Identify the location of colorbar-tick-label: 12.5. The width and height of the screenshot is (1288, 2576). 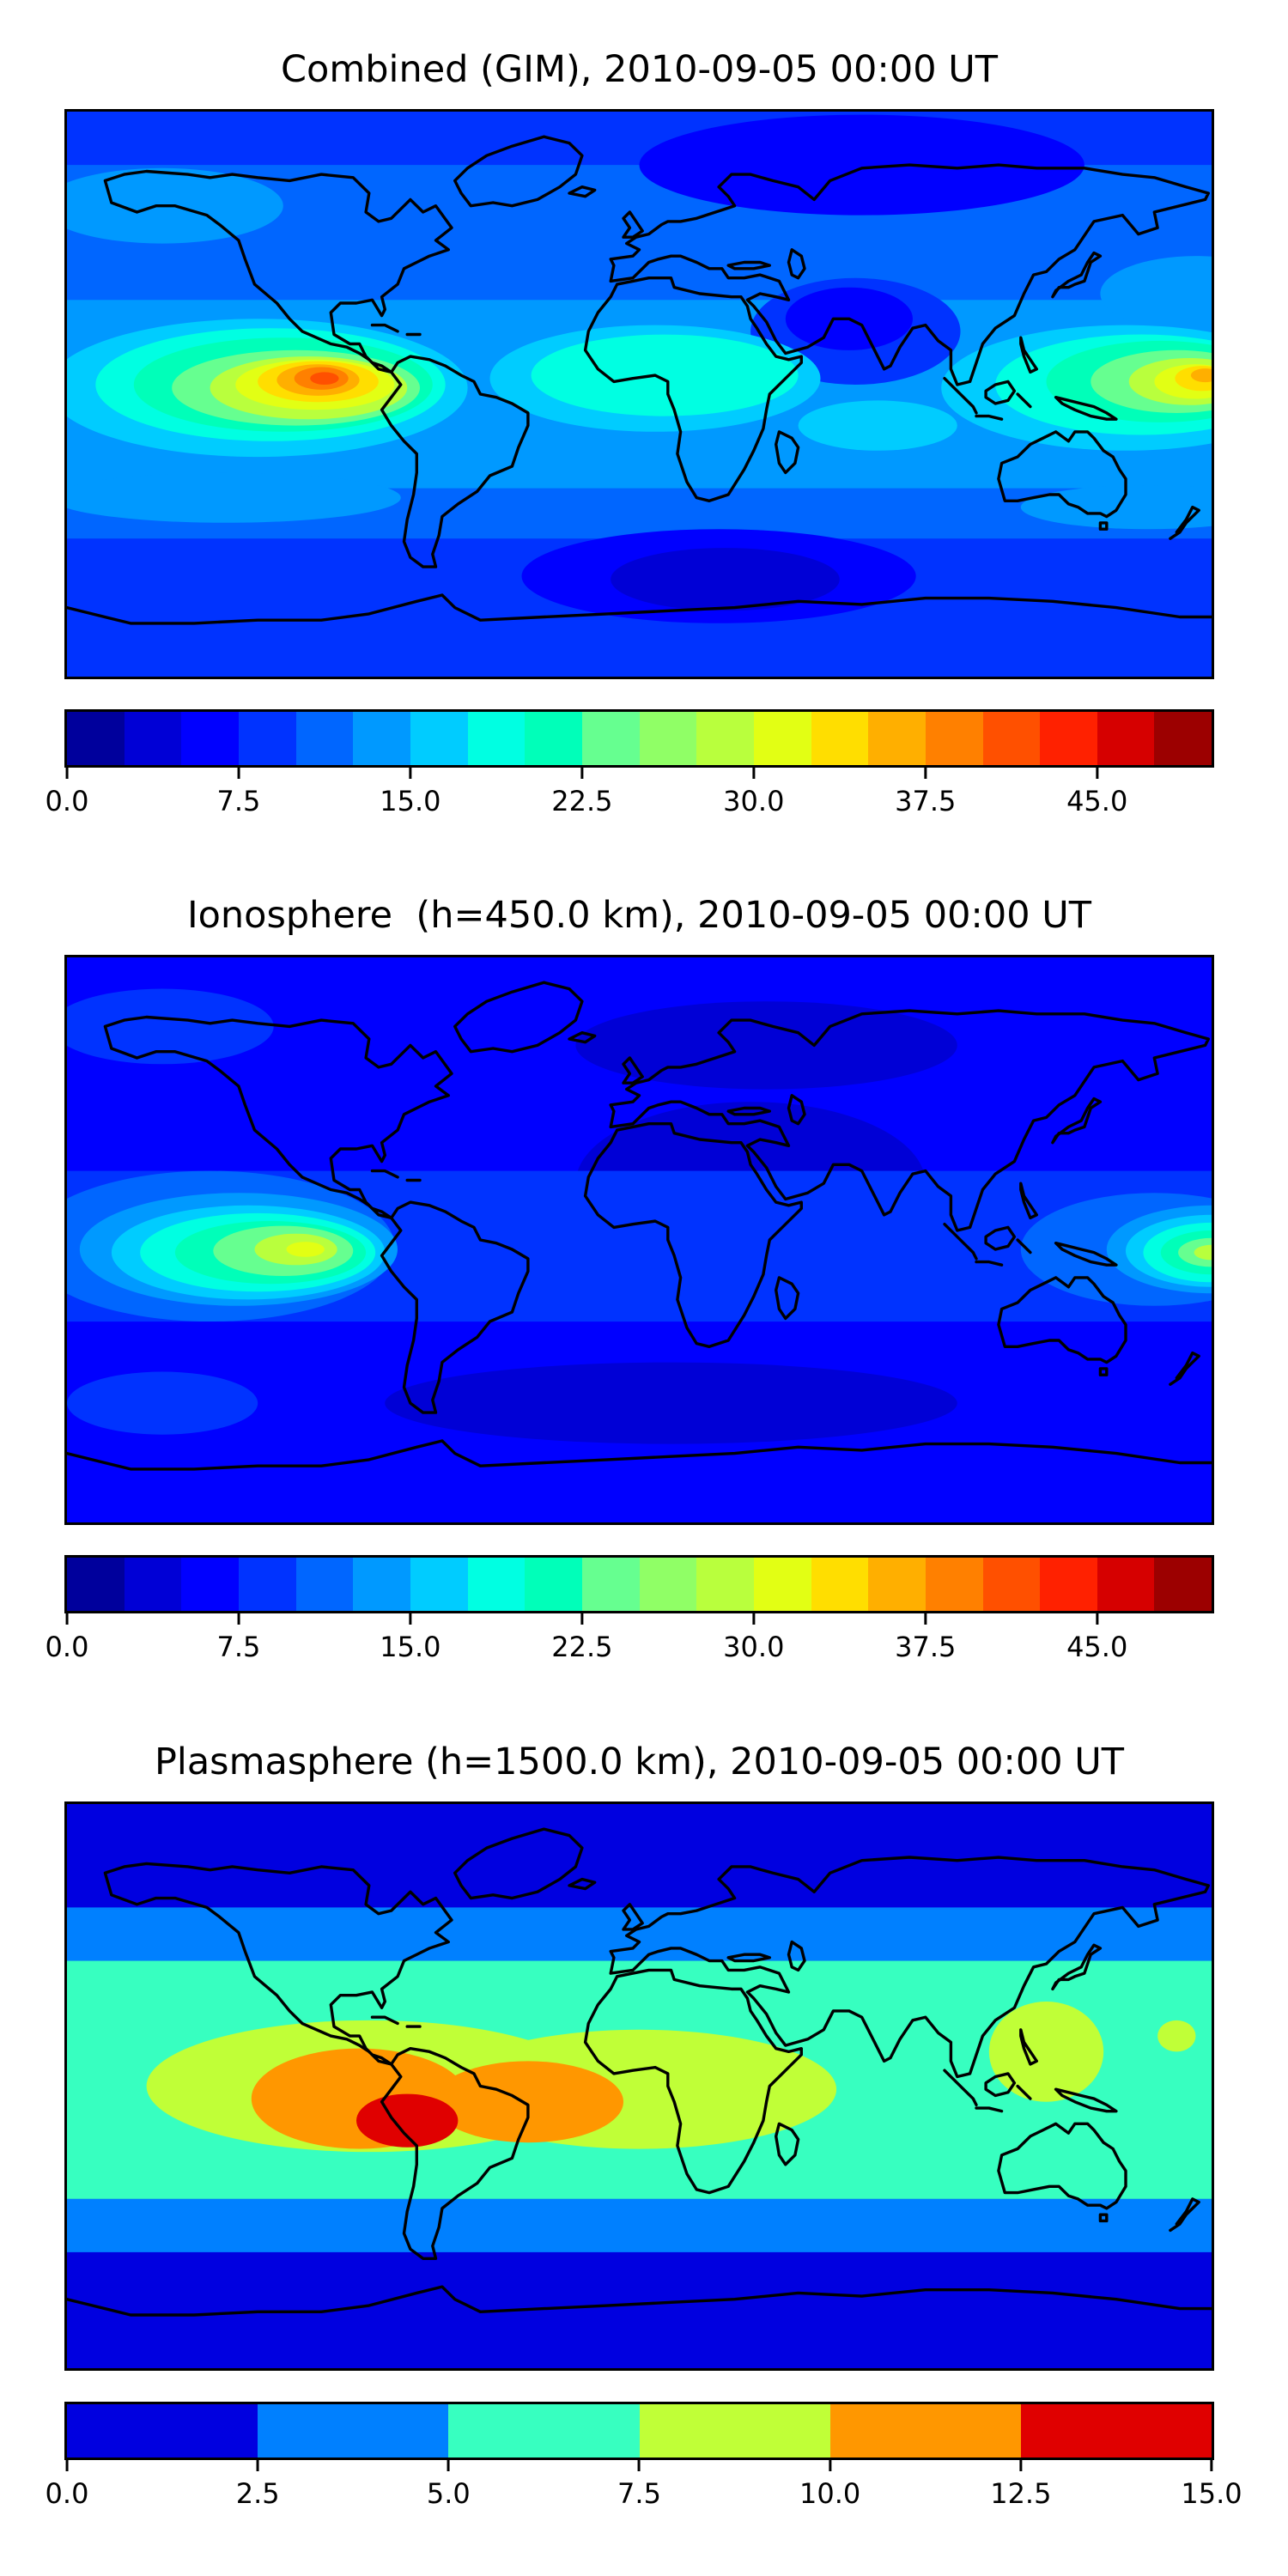
(1021, 2493).